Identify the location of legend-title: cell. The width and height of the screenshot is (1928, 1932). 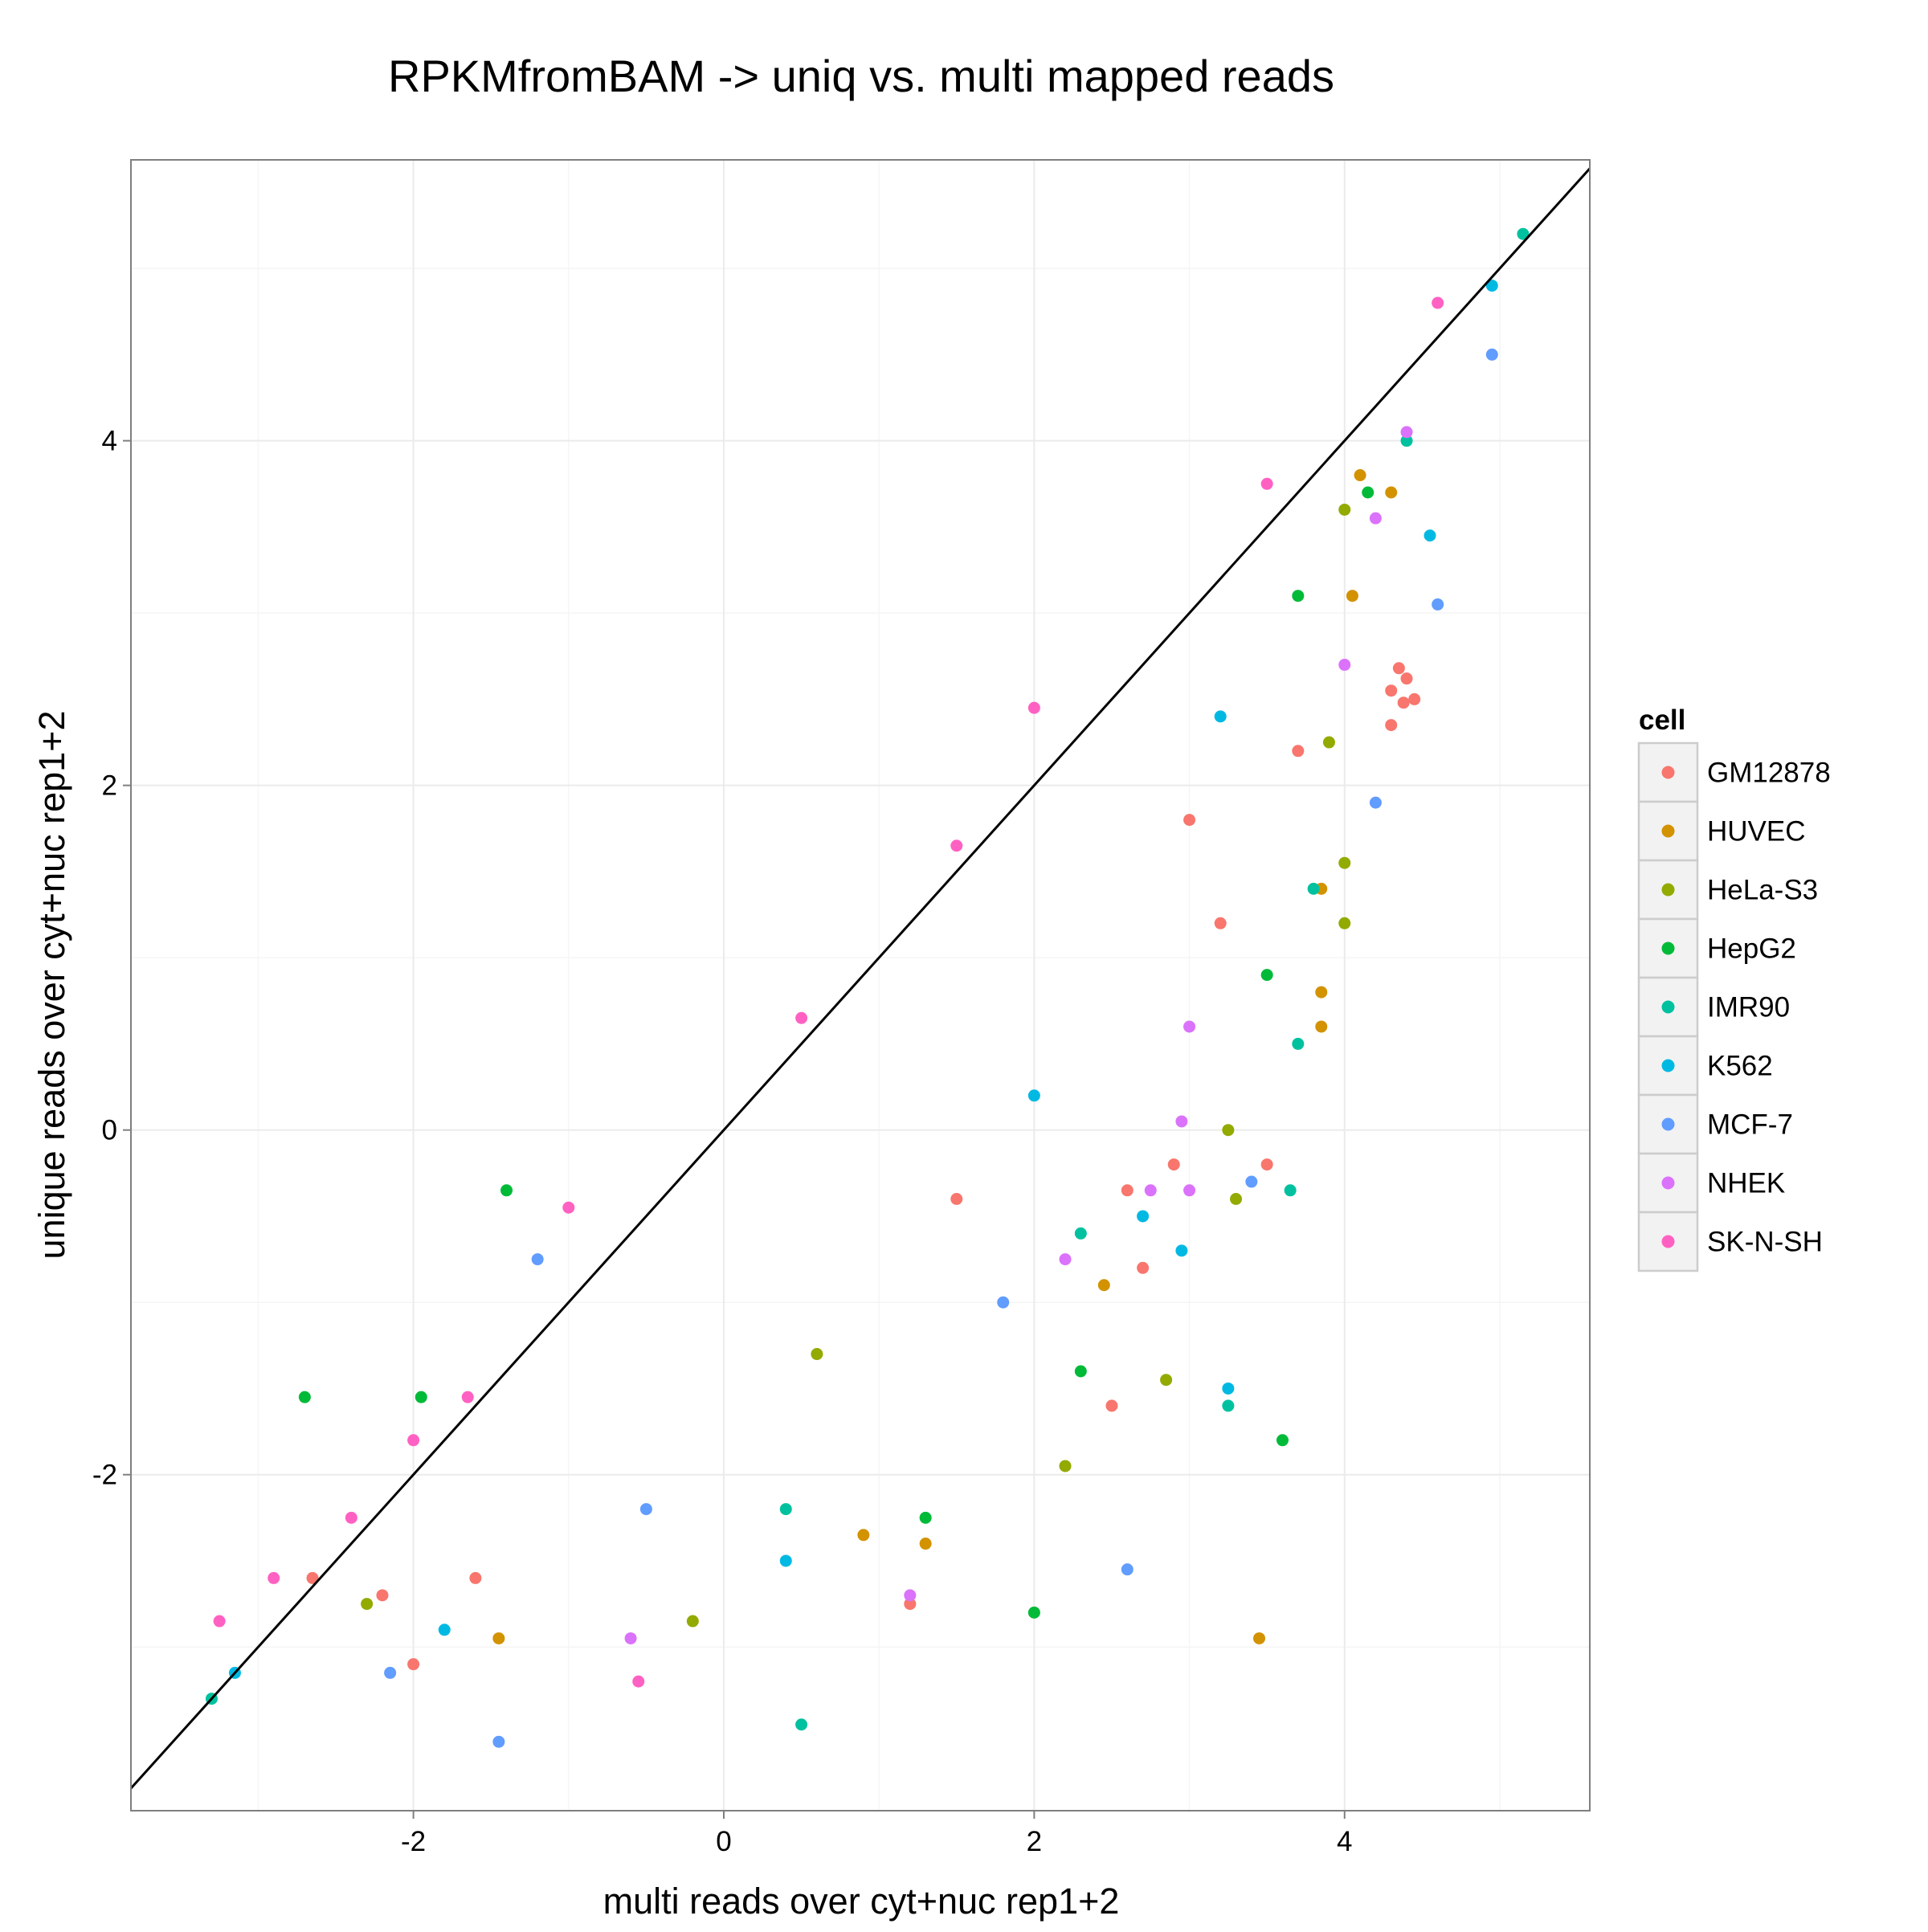
(1662, 720).